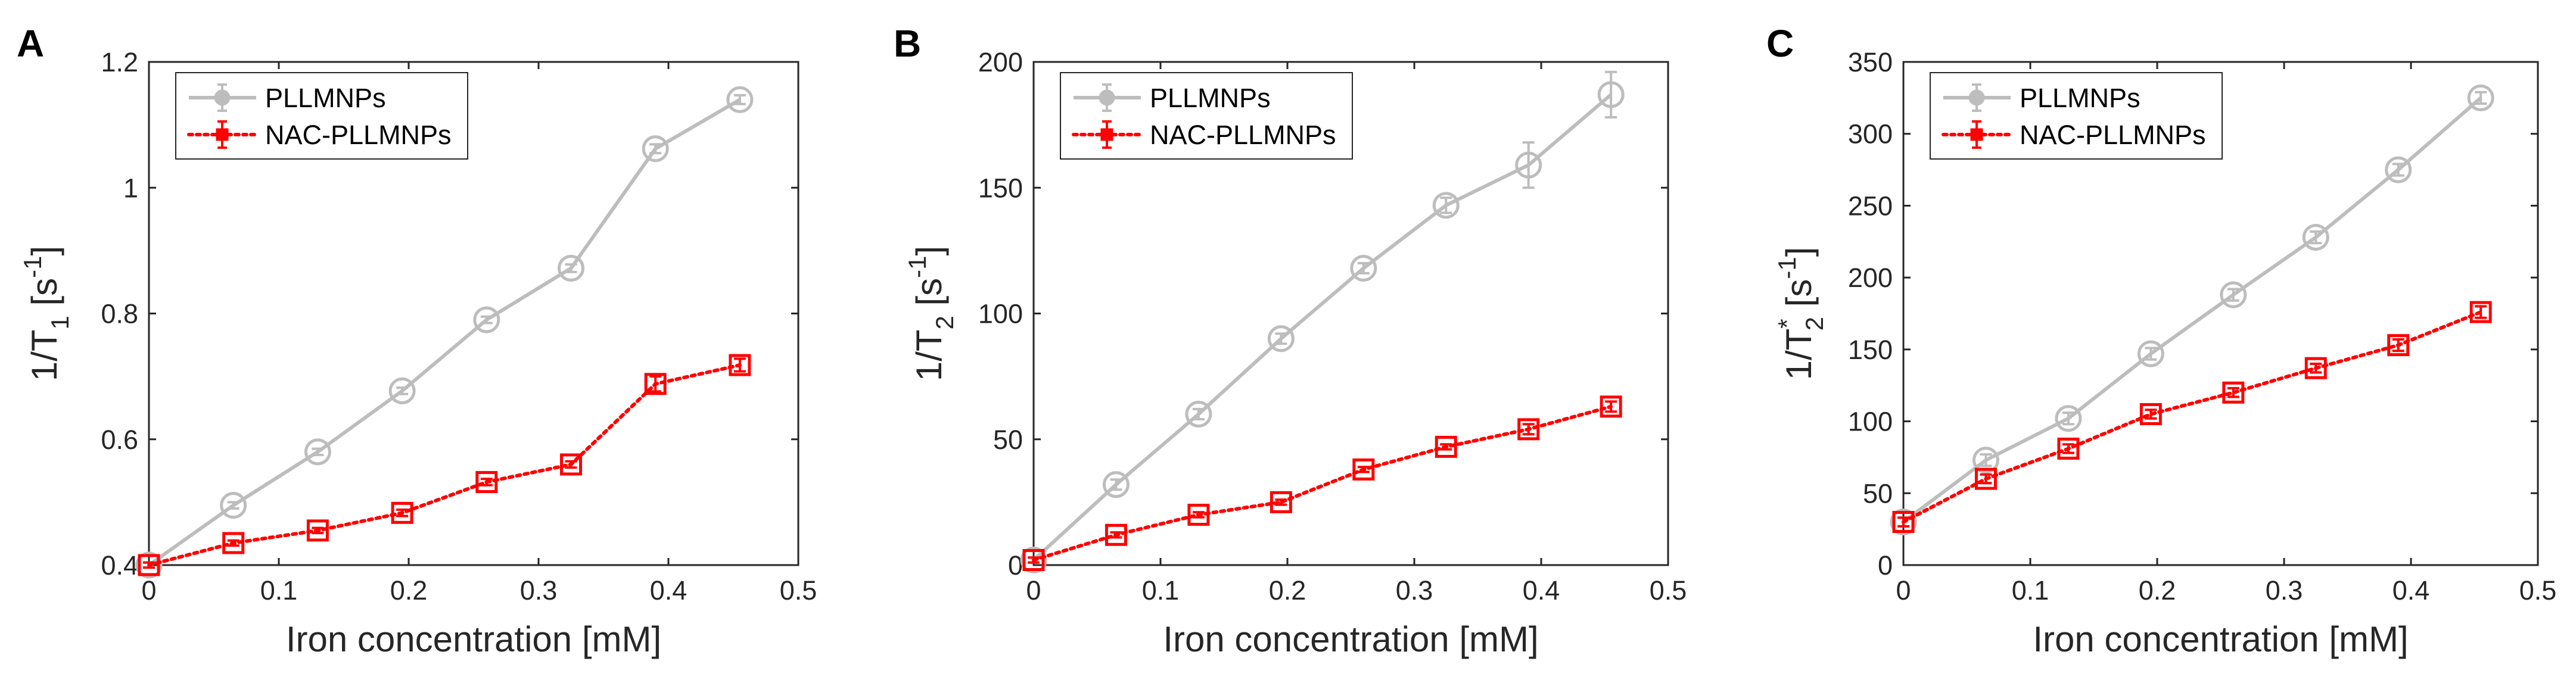 This screenshot has height=680, width=2576. I want to click on y-tick-label: 150, so click(1870, 350).